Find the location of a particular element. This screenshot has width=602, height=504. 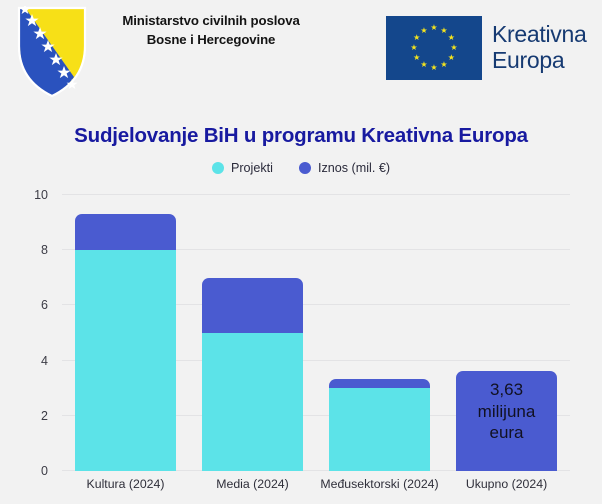

bar-value-label: 3,63 milijuna eura is located at coordinates (506, 411).